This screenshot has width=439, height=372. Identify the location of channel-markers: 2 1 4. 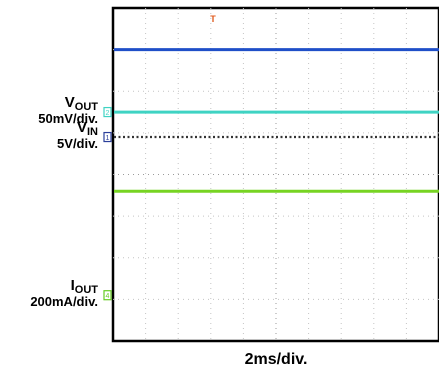
(107, 203).